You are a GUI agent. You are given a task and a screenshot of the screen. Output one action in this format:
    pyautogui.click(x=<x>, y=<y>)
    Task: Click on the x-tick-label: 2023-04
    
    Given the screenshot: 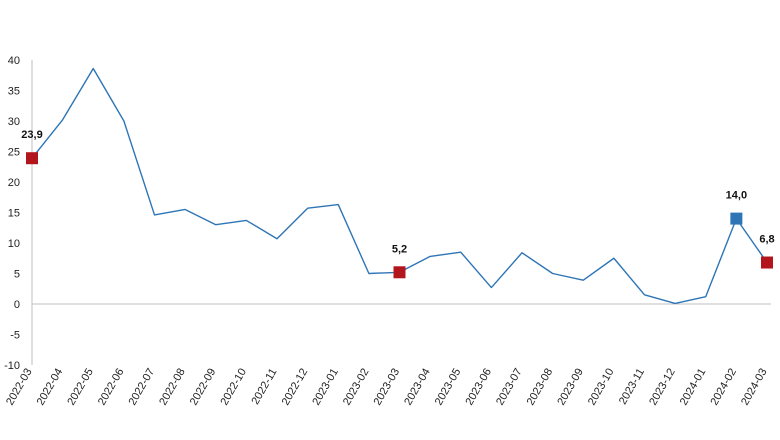 What is the action you would take?
    pyautogui.click(x=417, y=387)
    